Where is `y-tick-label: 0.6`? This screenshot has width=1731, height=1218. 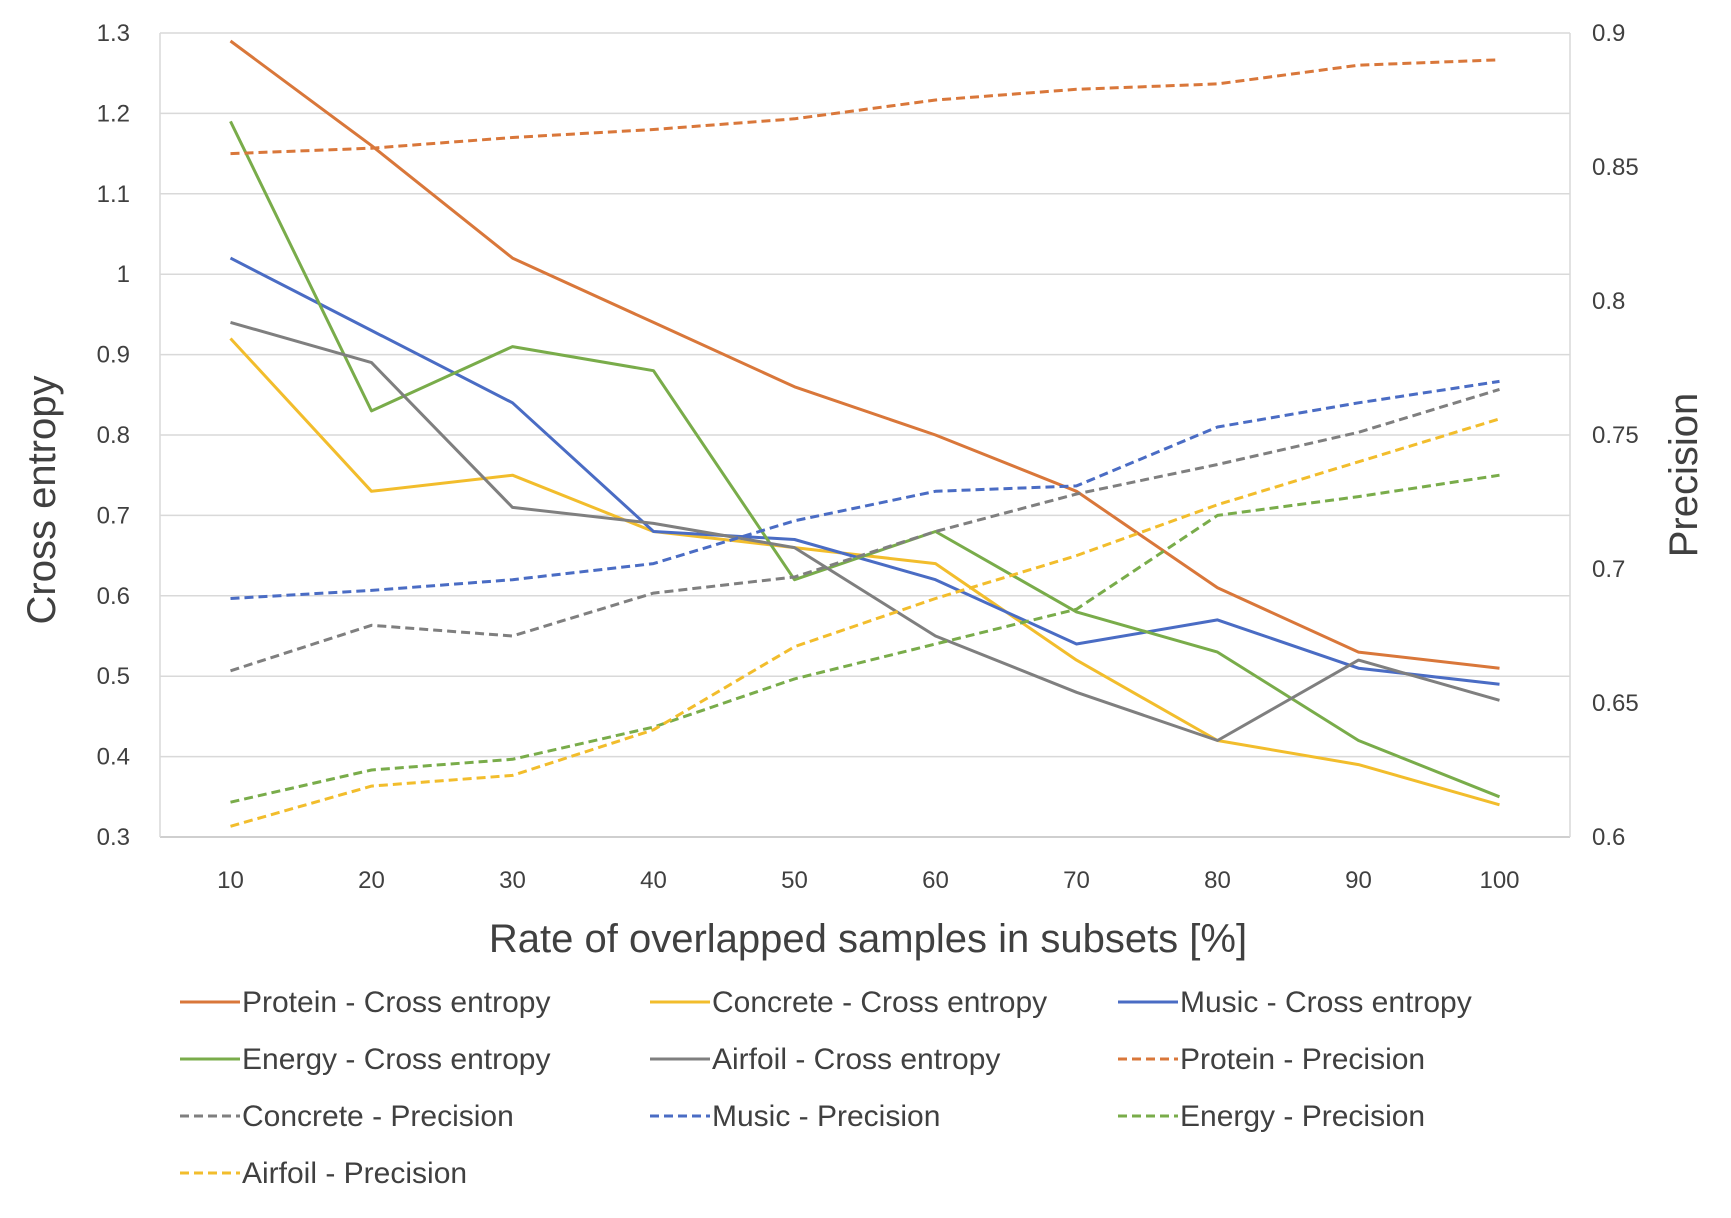 y-tick-label: 0.6 is located at coordinates (113, 596).